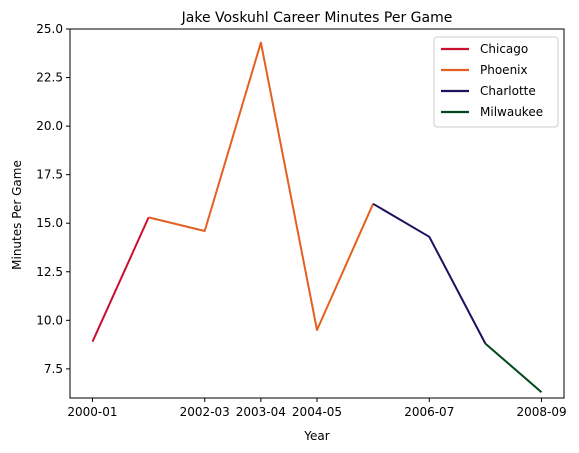  Describe the element at coordinates (513, 367) in the screenshot. I see `series-line-milwaukee` at that location.